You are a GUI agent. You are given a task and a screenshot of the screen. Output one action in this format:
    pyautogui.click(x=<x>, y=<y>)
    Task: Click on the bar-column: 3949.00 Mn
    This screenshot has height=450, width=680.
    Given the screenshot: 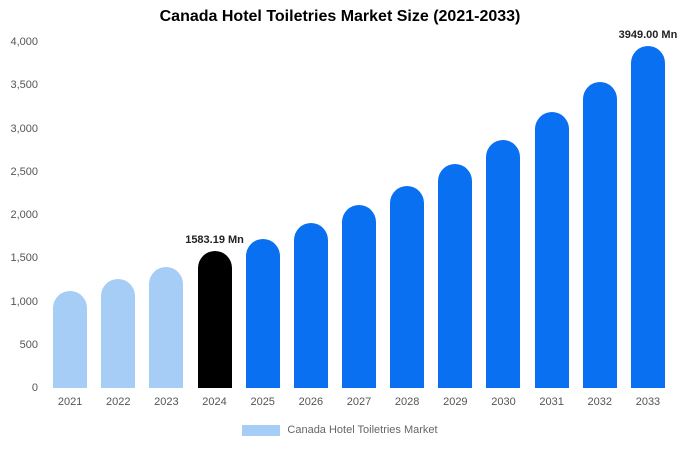 What is the action you would take?
    pyautogui.click(x=648, y=208)
    